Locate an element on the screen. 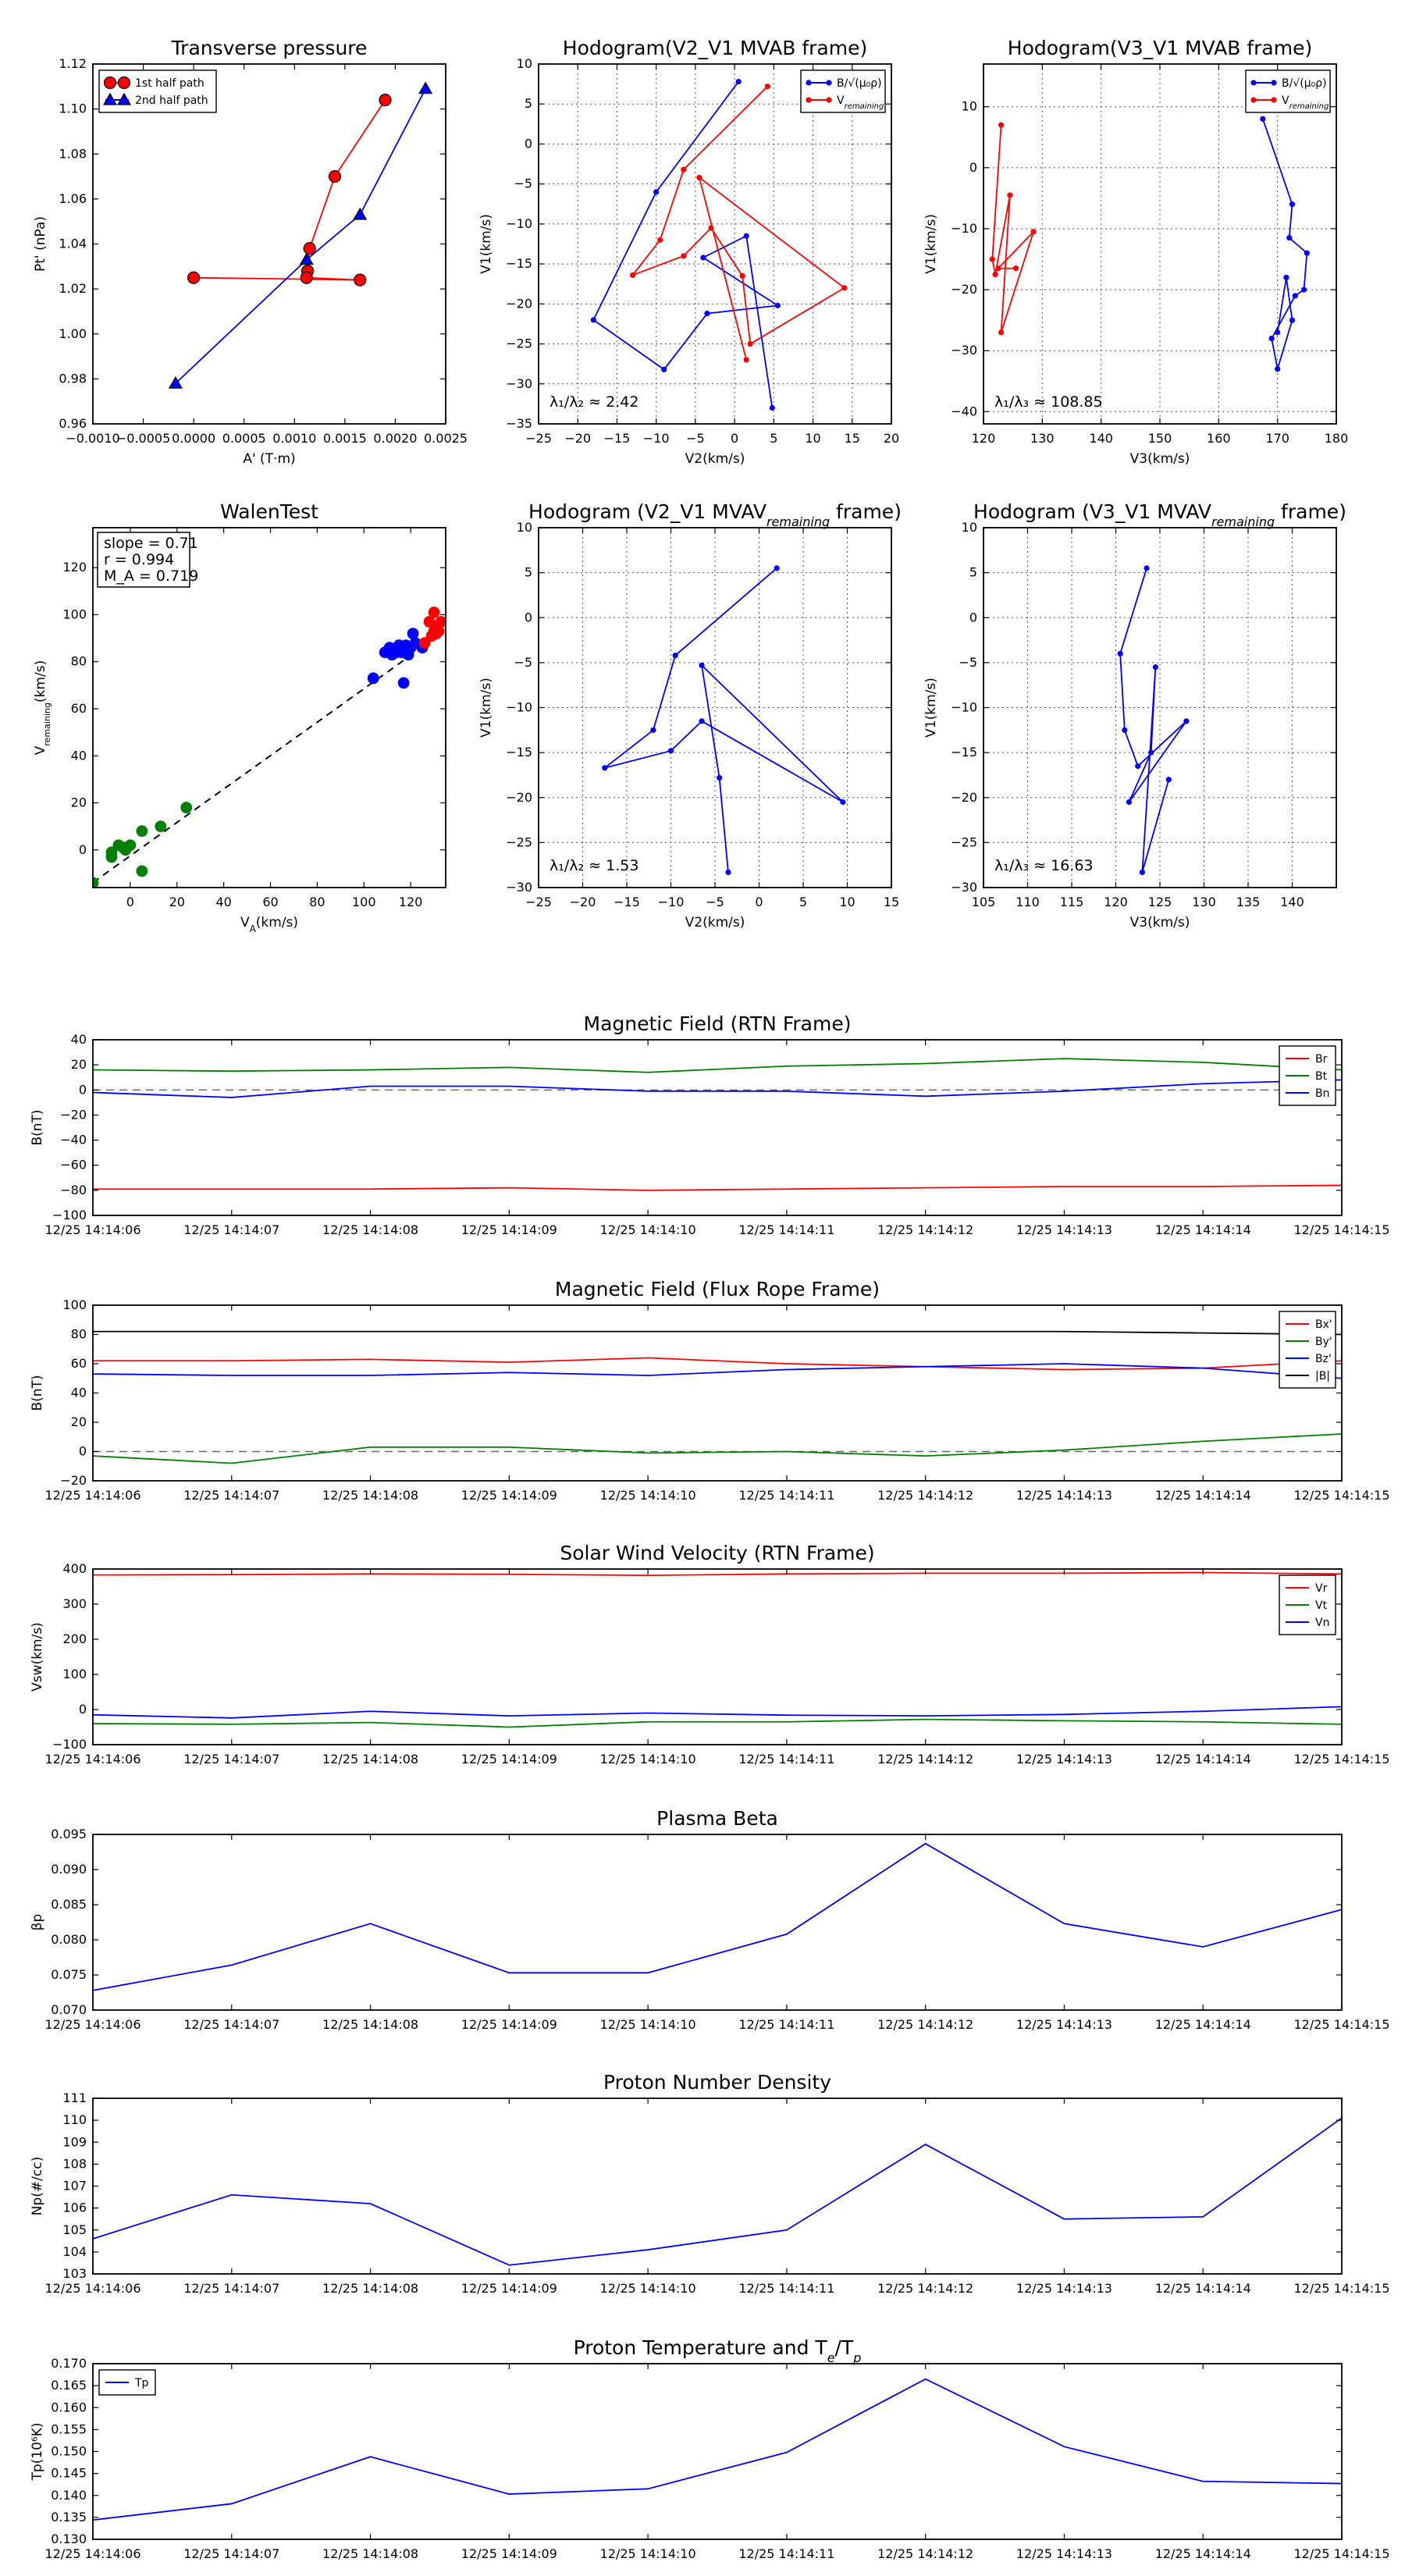 This screenshot has width=1405, height=2576. x-tick-label: 12/25 14:14:06 is located at coordinates (92, 2024).